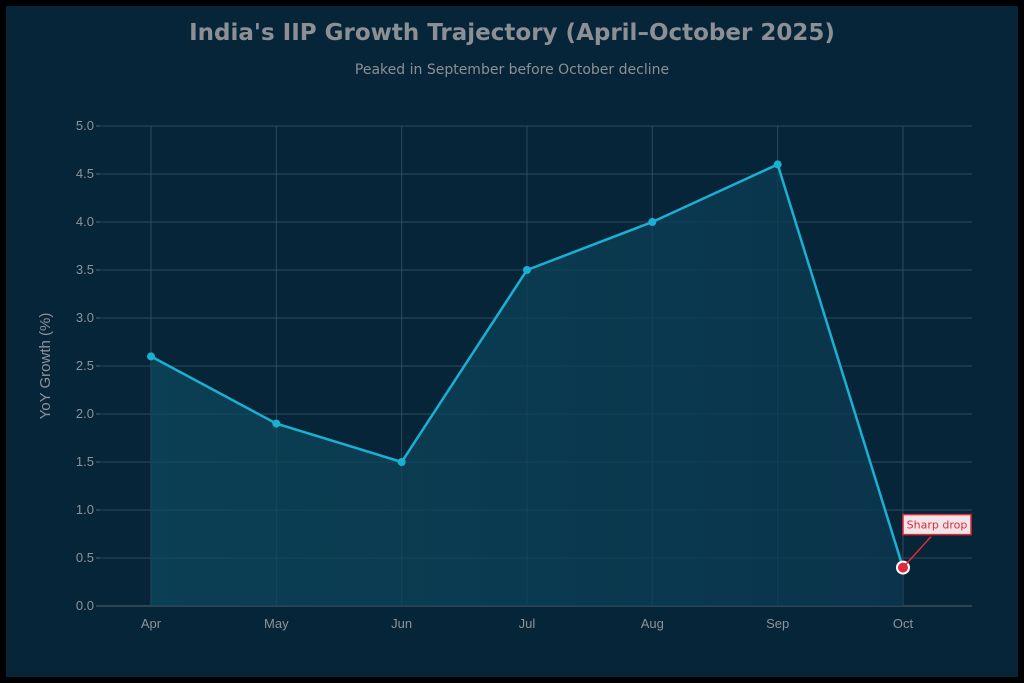 Image resolution: width=1024 pixels, height=683 pixels. I want to click on annotation-text: Sharp drop, so click(937, 525).